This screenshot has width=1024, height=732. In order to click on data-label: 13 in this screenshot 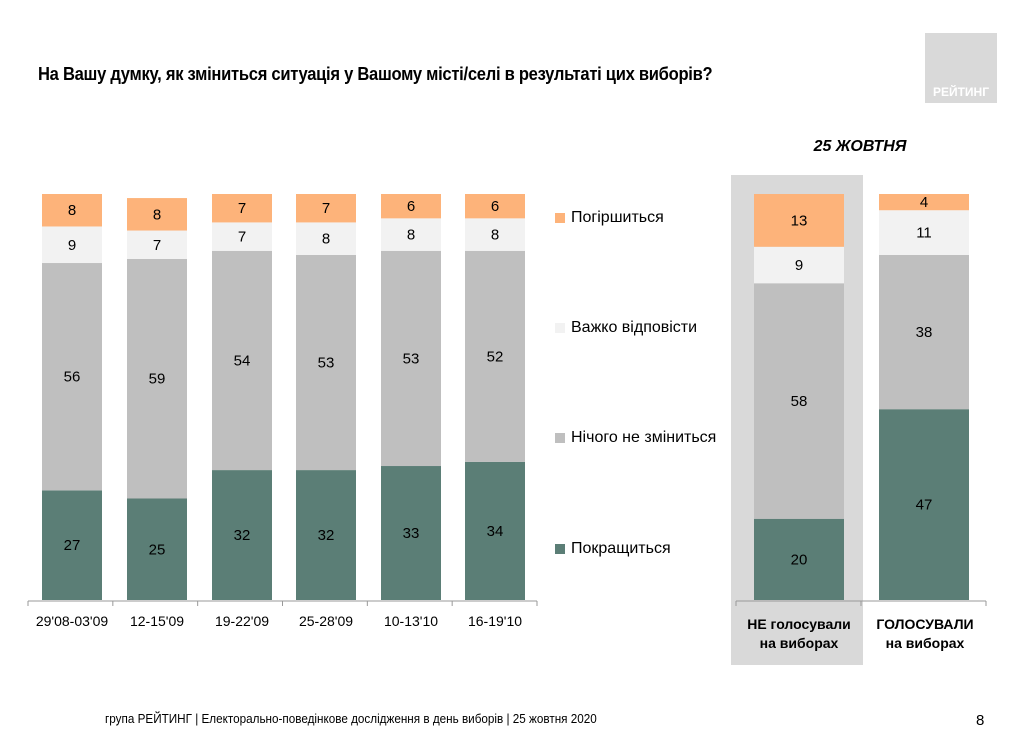, I will do `click(799, 220)`.